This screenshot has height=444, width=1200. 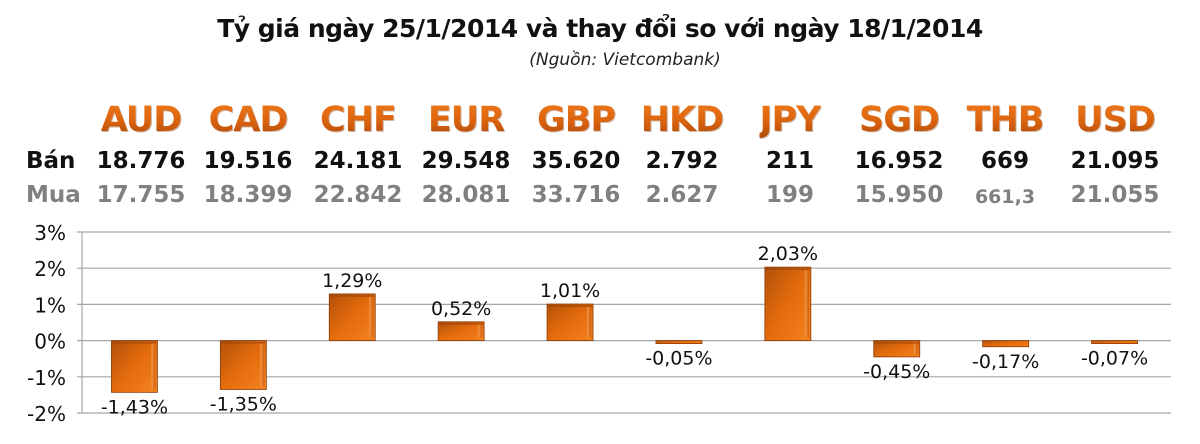 What do you see at coordinates (141, 120) in the screenshot?
I see `currency-code: AUD` at bounding box center [141, 120].